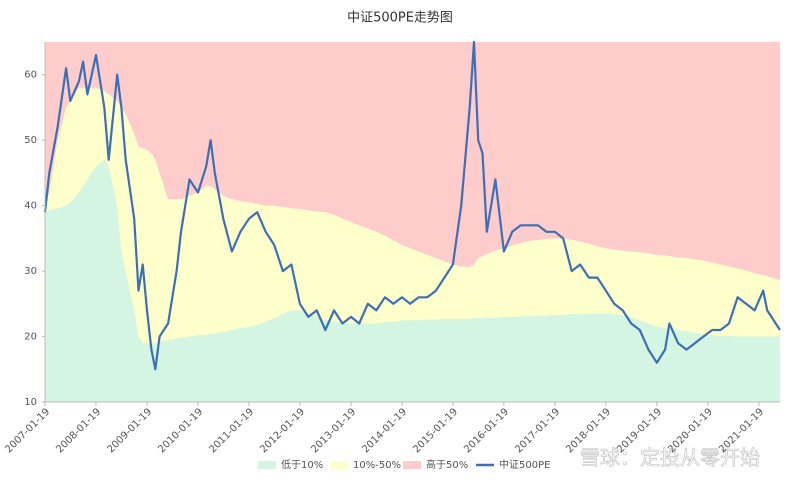 The height and width of the screenshot is (482, 800). I want to click on y-tick-label: 30, so click(30, 271).